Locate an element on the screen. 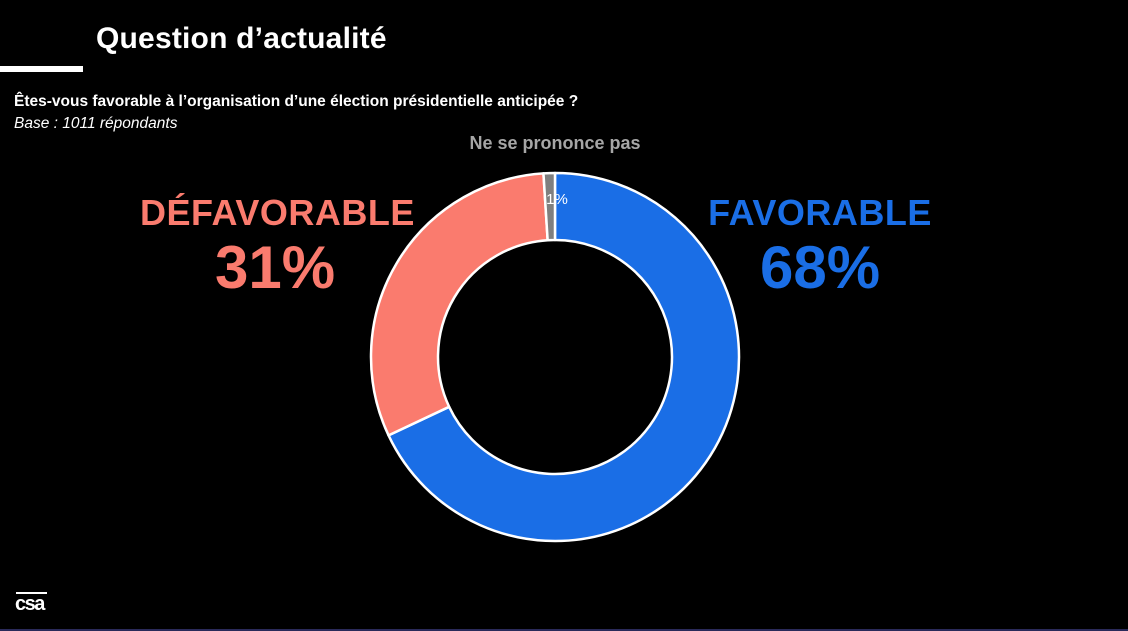 This screenshot has width=1128, height=631. logo-text: csa is located at coordinates (30, 604).